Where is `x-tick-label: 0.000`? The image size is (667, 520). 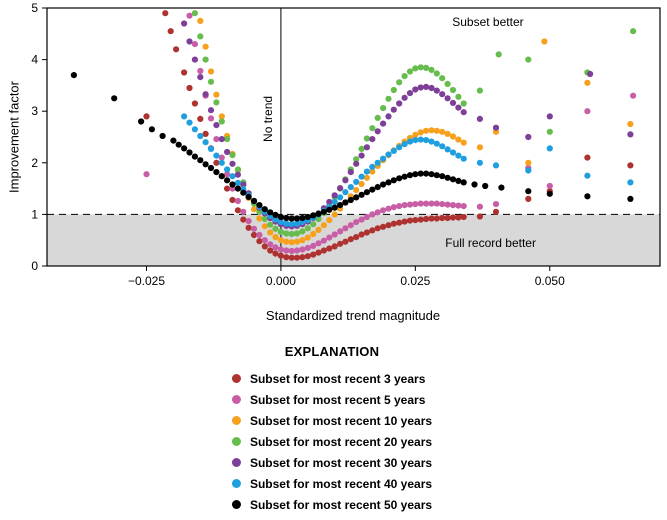
x-tick-label: 0.000 is located at coordinates (281, 281).